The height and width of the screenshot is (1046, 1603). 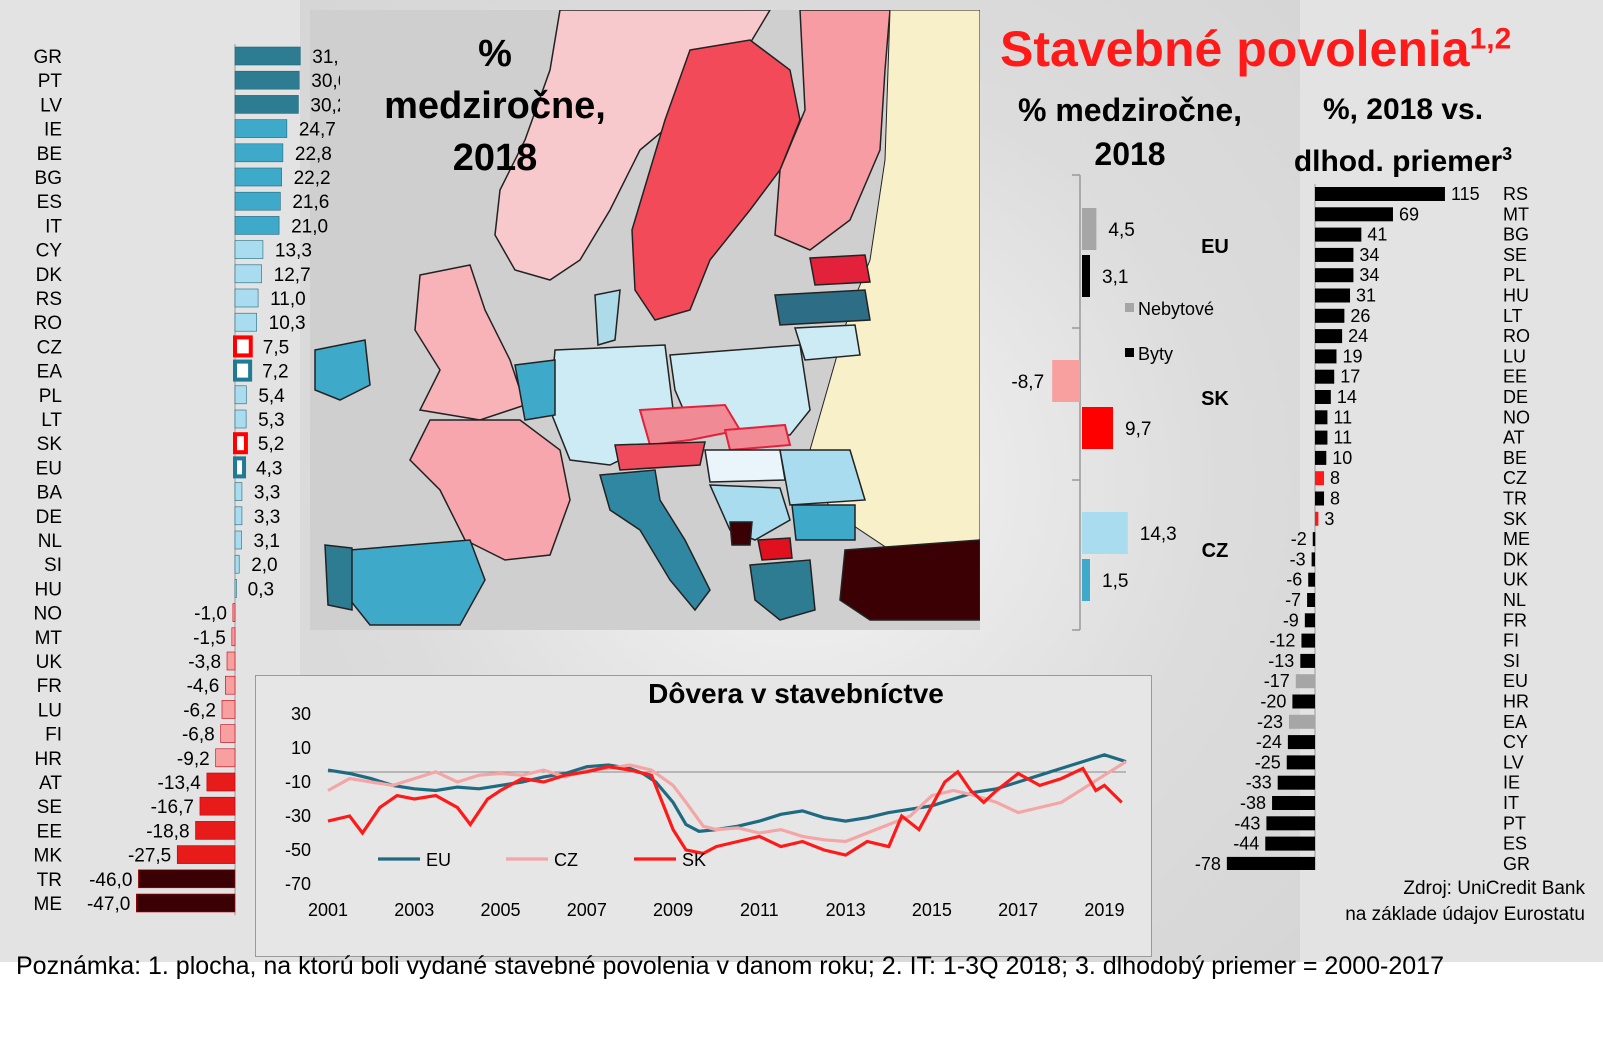 What do you see at coordinates (53, 565) in the screenshot?
I see `left-category-label: SI` at bounding box center [53, 565].